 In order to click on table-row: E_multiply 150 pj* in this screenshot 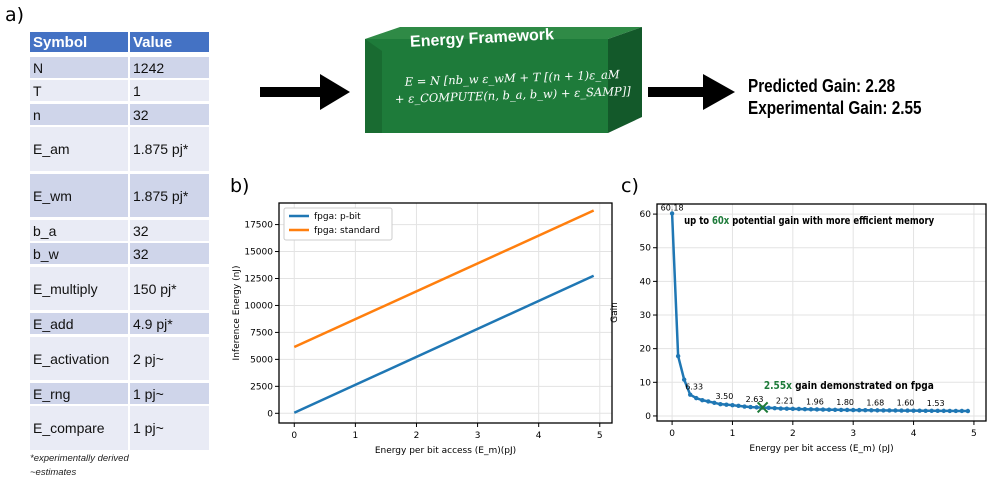, I will do `click(120, 288)`.